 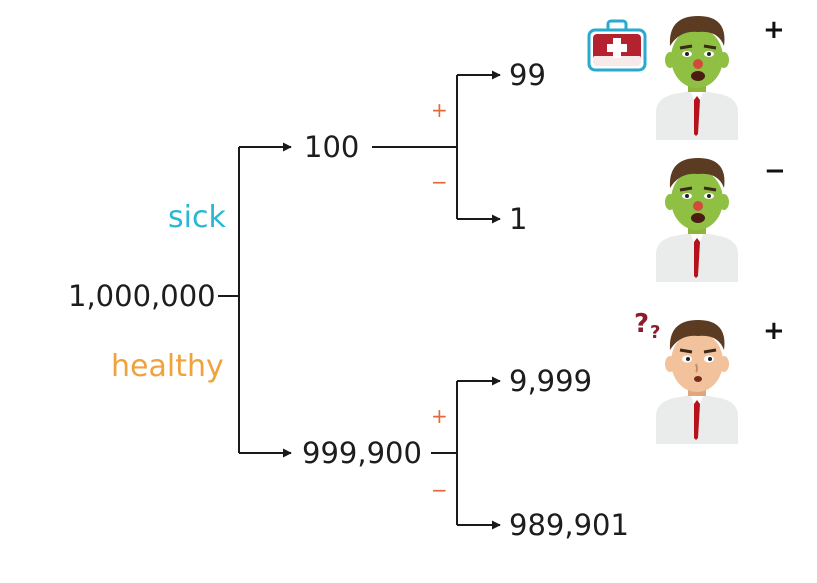 What do you see at coordinates (551, 381) in the screenshot?
I see `healthy-positive-count: 9,999` at bounding box center [551, 381].